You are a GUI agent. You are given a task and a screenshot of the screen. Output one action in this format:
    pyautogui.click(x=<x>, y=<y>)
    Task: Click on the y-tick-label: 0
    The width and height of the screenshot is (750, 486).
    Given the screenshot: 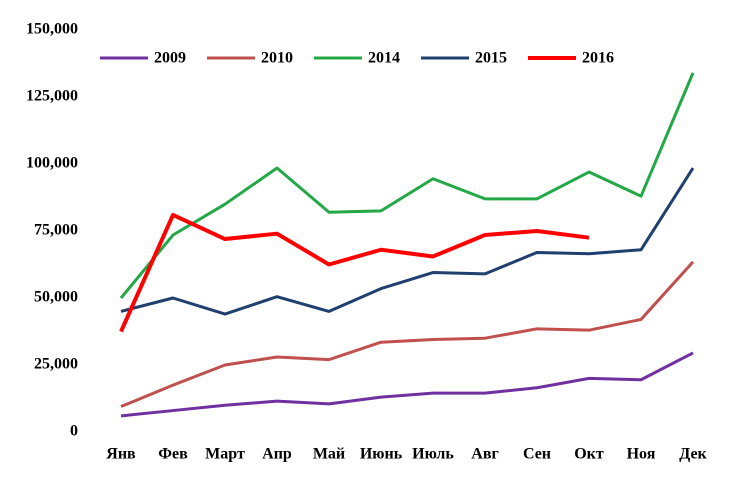 What is the action you would take?
    pyautogui.click(x=74, y=431)
    